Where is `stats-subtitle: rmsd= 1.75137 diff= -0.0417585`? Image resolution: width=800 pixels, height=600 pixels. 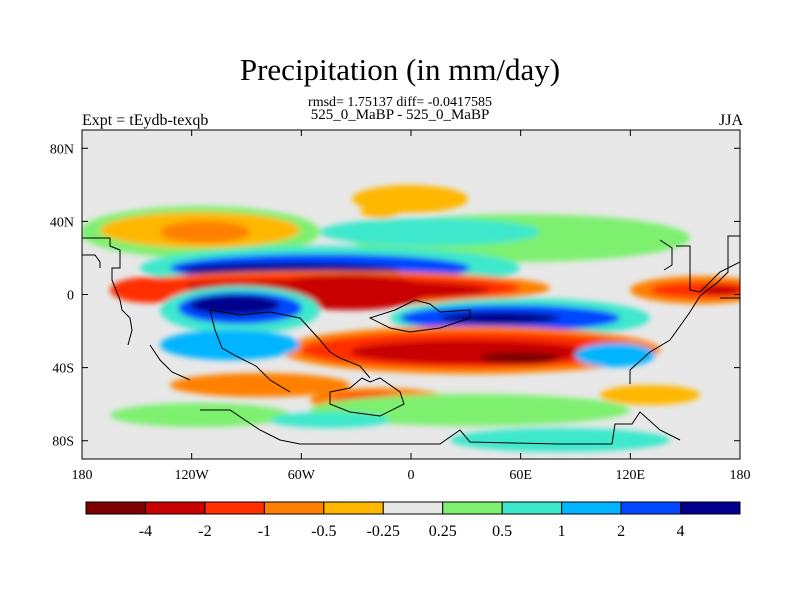
stats-subtitle: rmsd= 1.75137 diff= -0.0417585 is located at coordinates (400, 102).